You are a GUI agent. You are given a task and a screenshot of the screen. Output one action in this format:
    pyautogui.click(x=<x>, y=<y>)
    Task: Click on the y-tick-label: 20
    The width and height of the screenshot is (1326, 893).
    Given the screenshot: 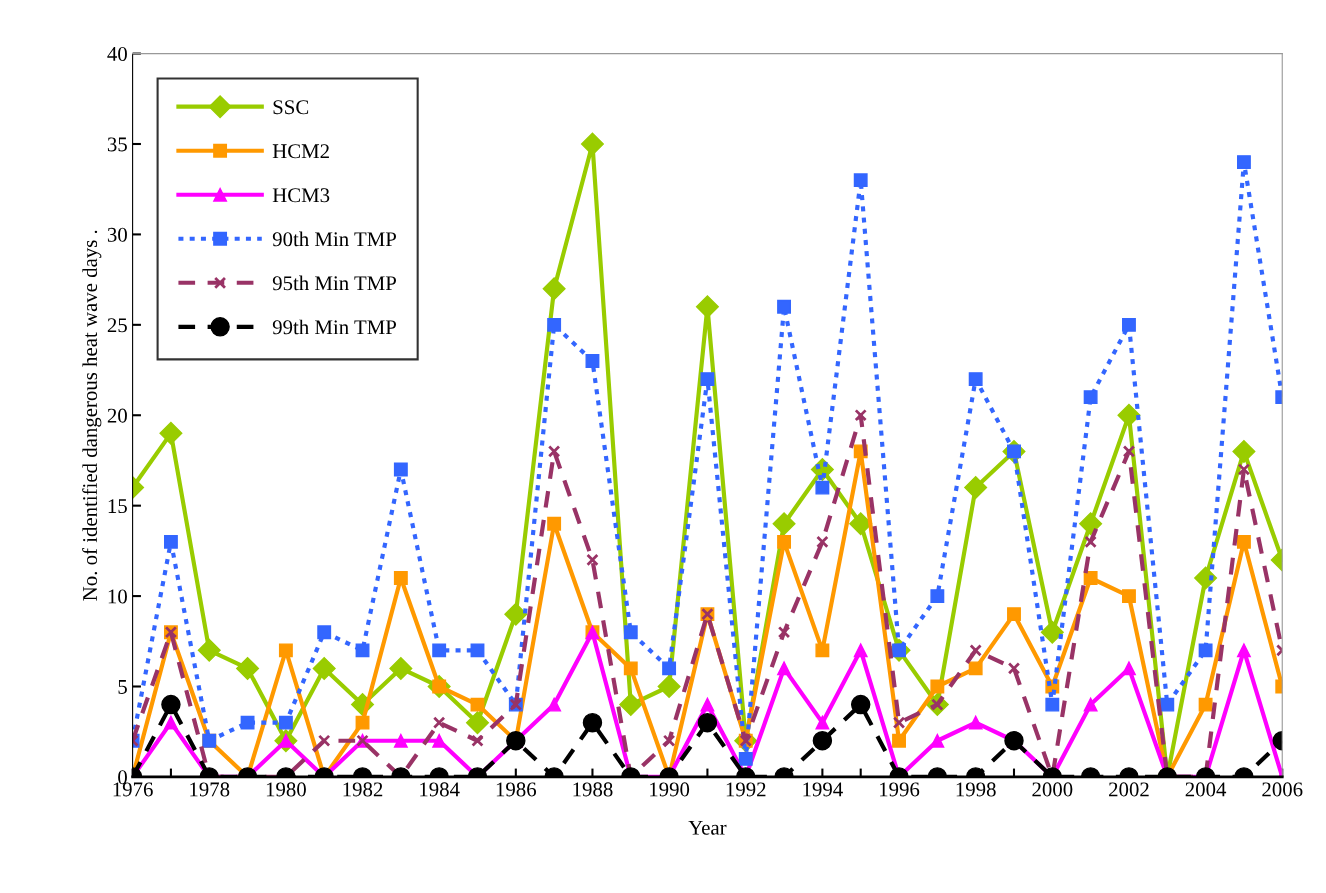 What is the action you would take?
    pyautogui.click(x=117, y=415)
    